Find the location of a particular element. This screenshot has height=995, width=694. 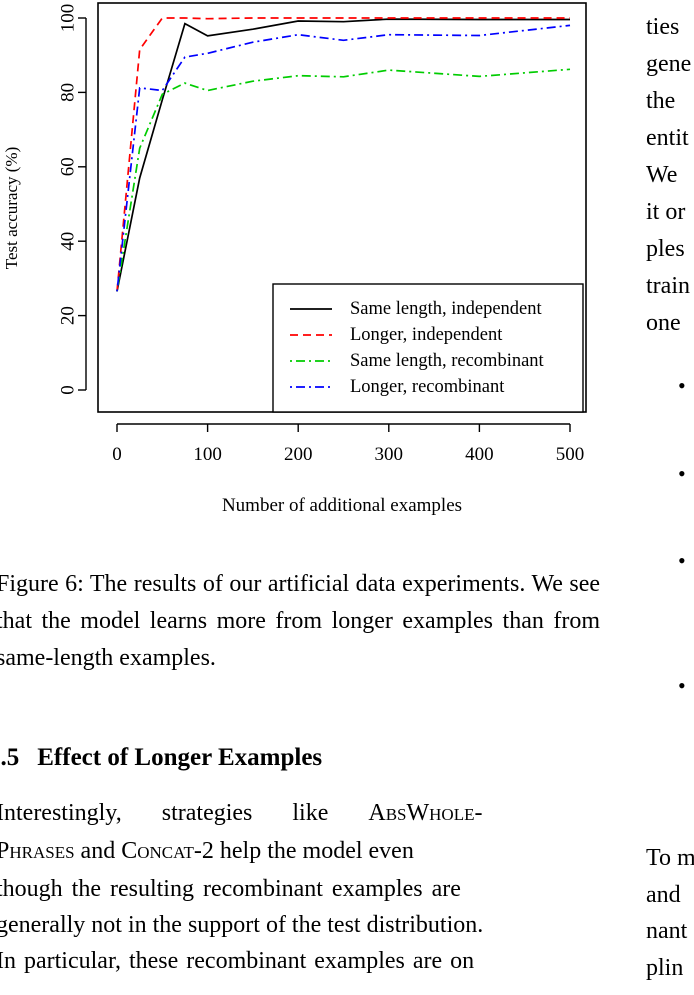

strategy-name: Concat is located at coordinates (157, 851).